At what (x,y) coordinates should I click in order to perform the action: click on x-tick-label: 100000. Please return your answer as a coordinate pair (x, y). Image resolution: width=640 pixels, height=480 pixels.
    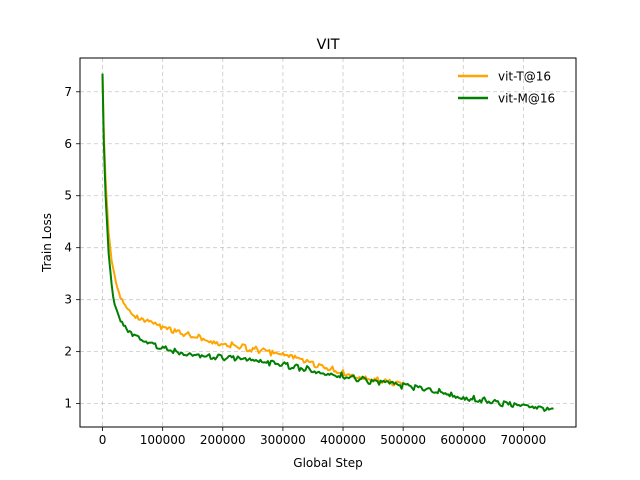
    Looking at the image, I should click on (163, 440).